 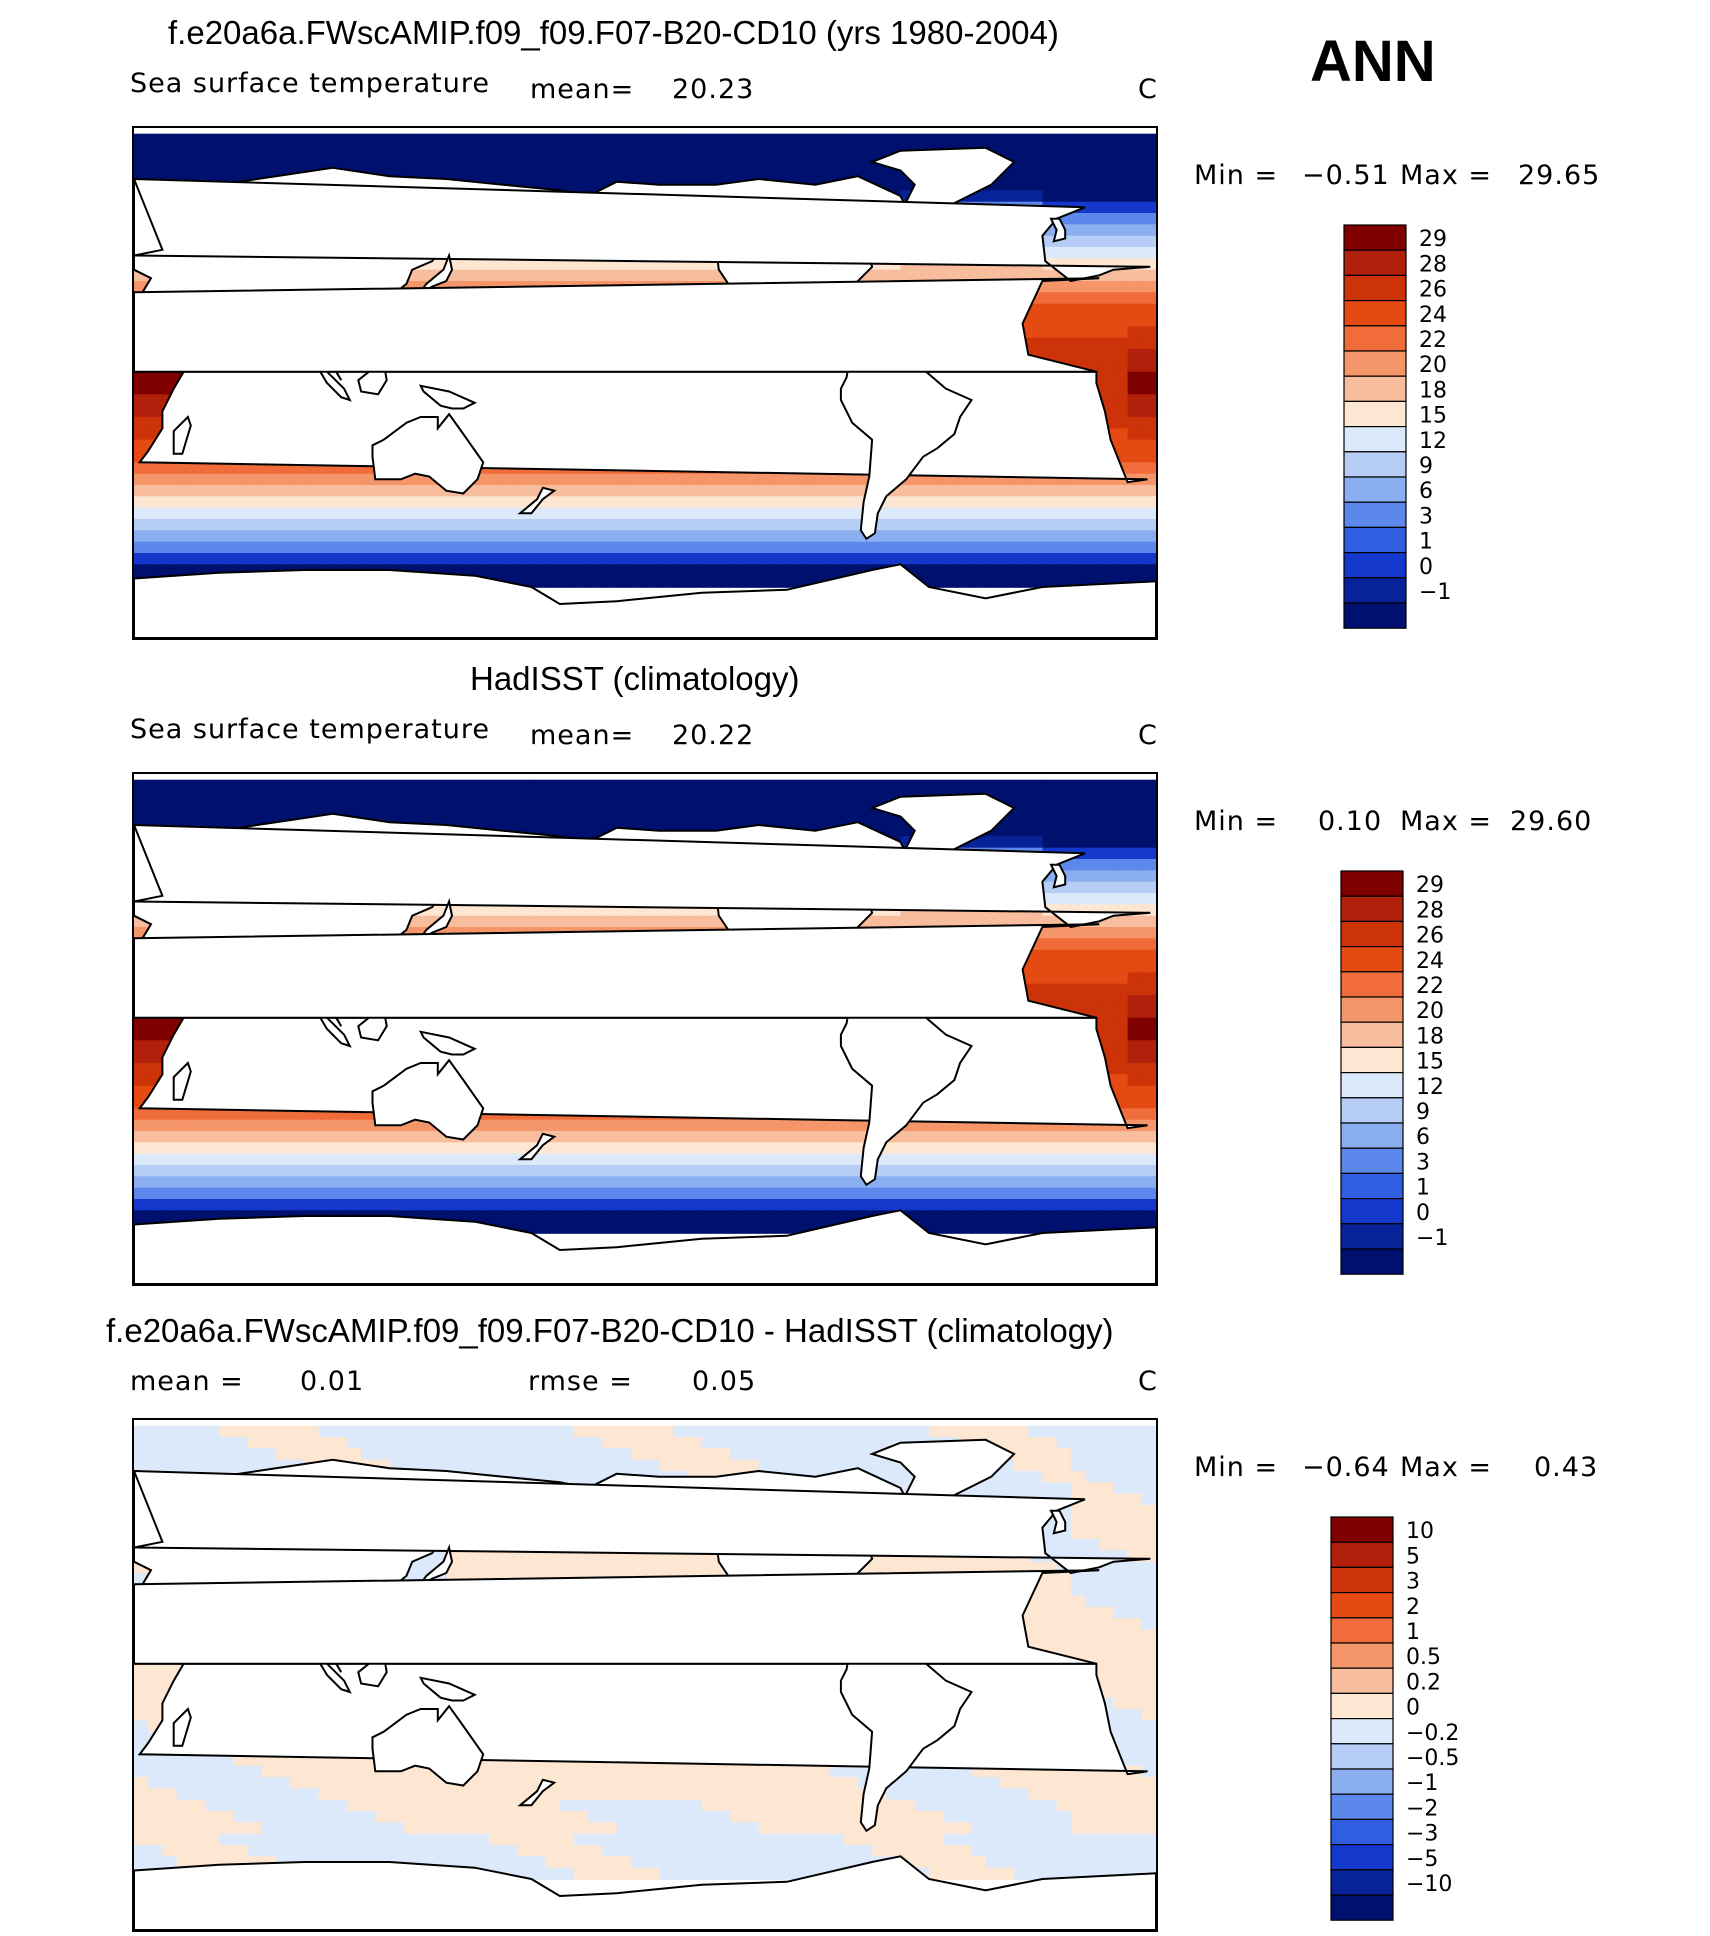 What do you see at coordinates (713, 89) in the screenshot?
I see `panel-1-mean-value: 20.23` at bounding box center [713, 89].